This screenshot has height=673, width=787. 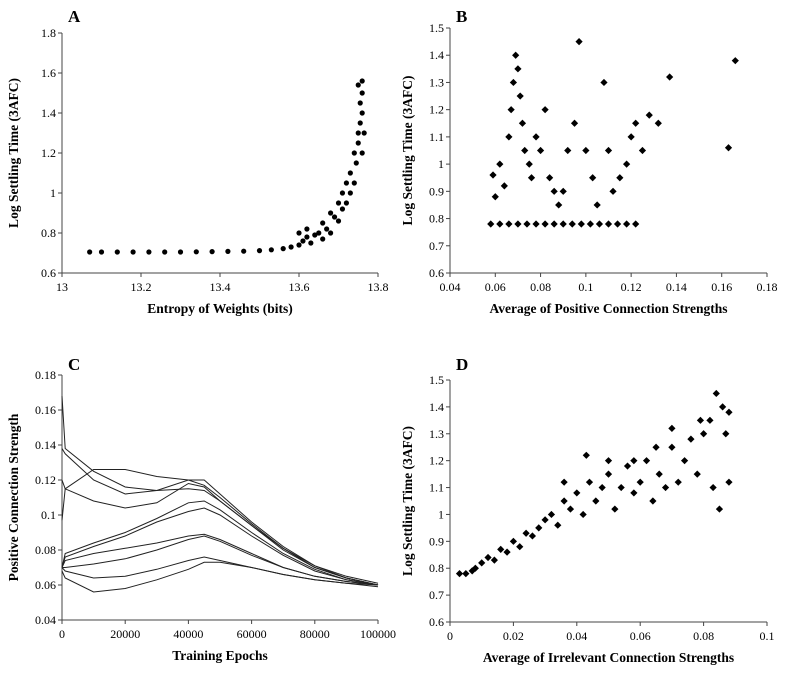 What do you see at coordinates (436, 246) in the screenshot?
I see `panel-b-y-tick-label: 0.7` at bounding box center [436, 246].